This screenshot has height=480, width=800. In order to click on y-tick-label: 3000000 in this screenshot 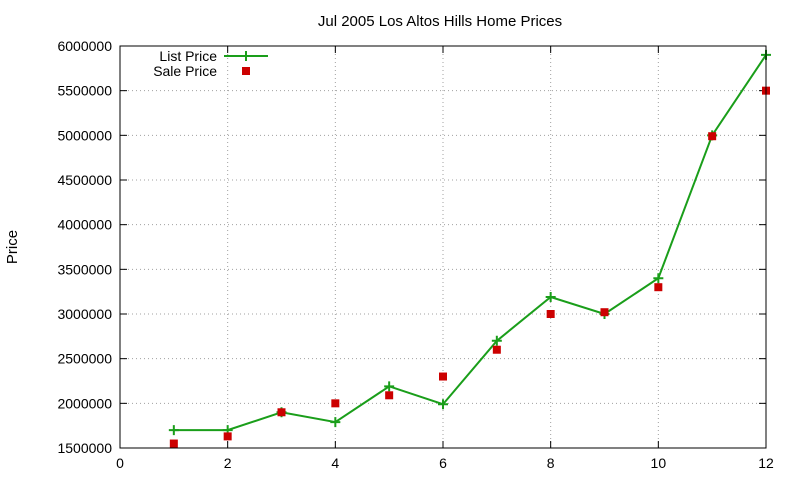, I will do `click(84, 314)`.